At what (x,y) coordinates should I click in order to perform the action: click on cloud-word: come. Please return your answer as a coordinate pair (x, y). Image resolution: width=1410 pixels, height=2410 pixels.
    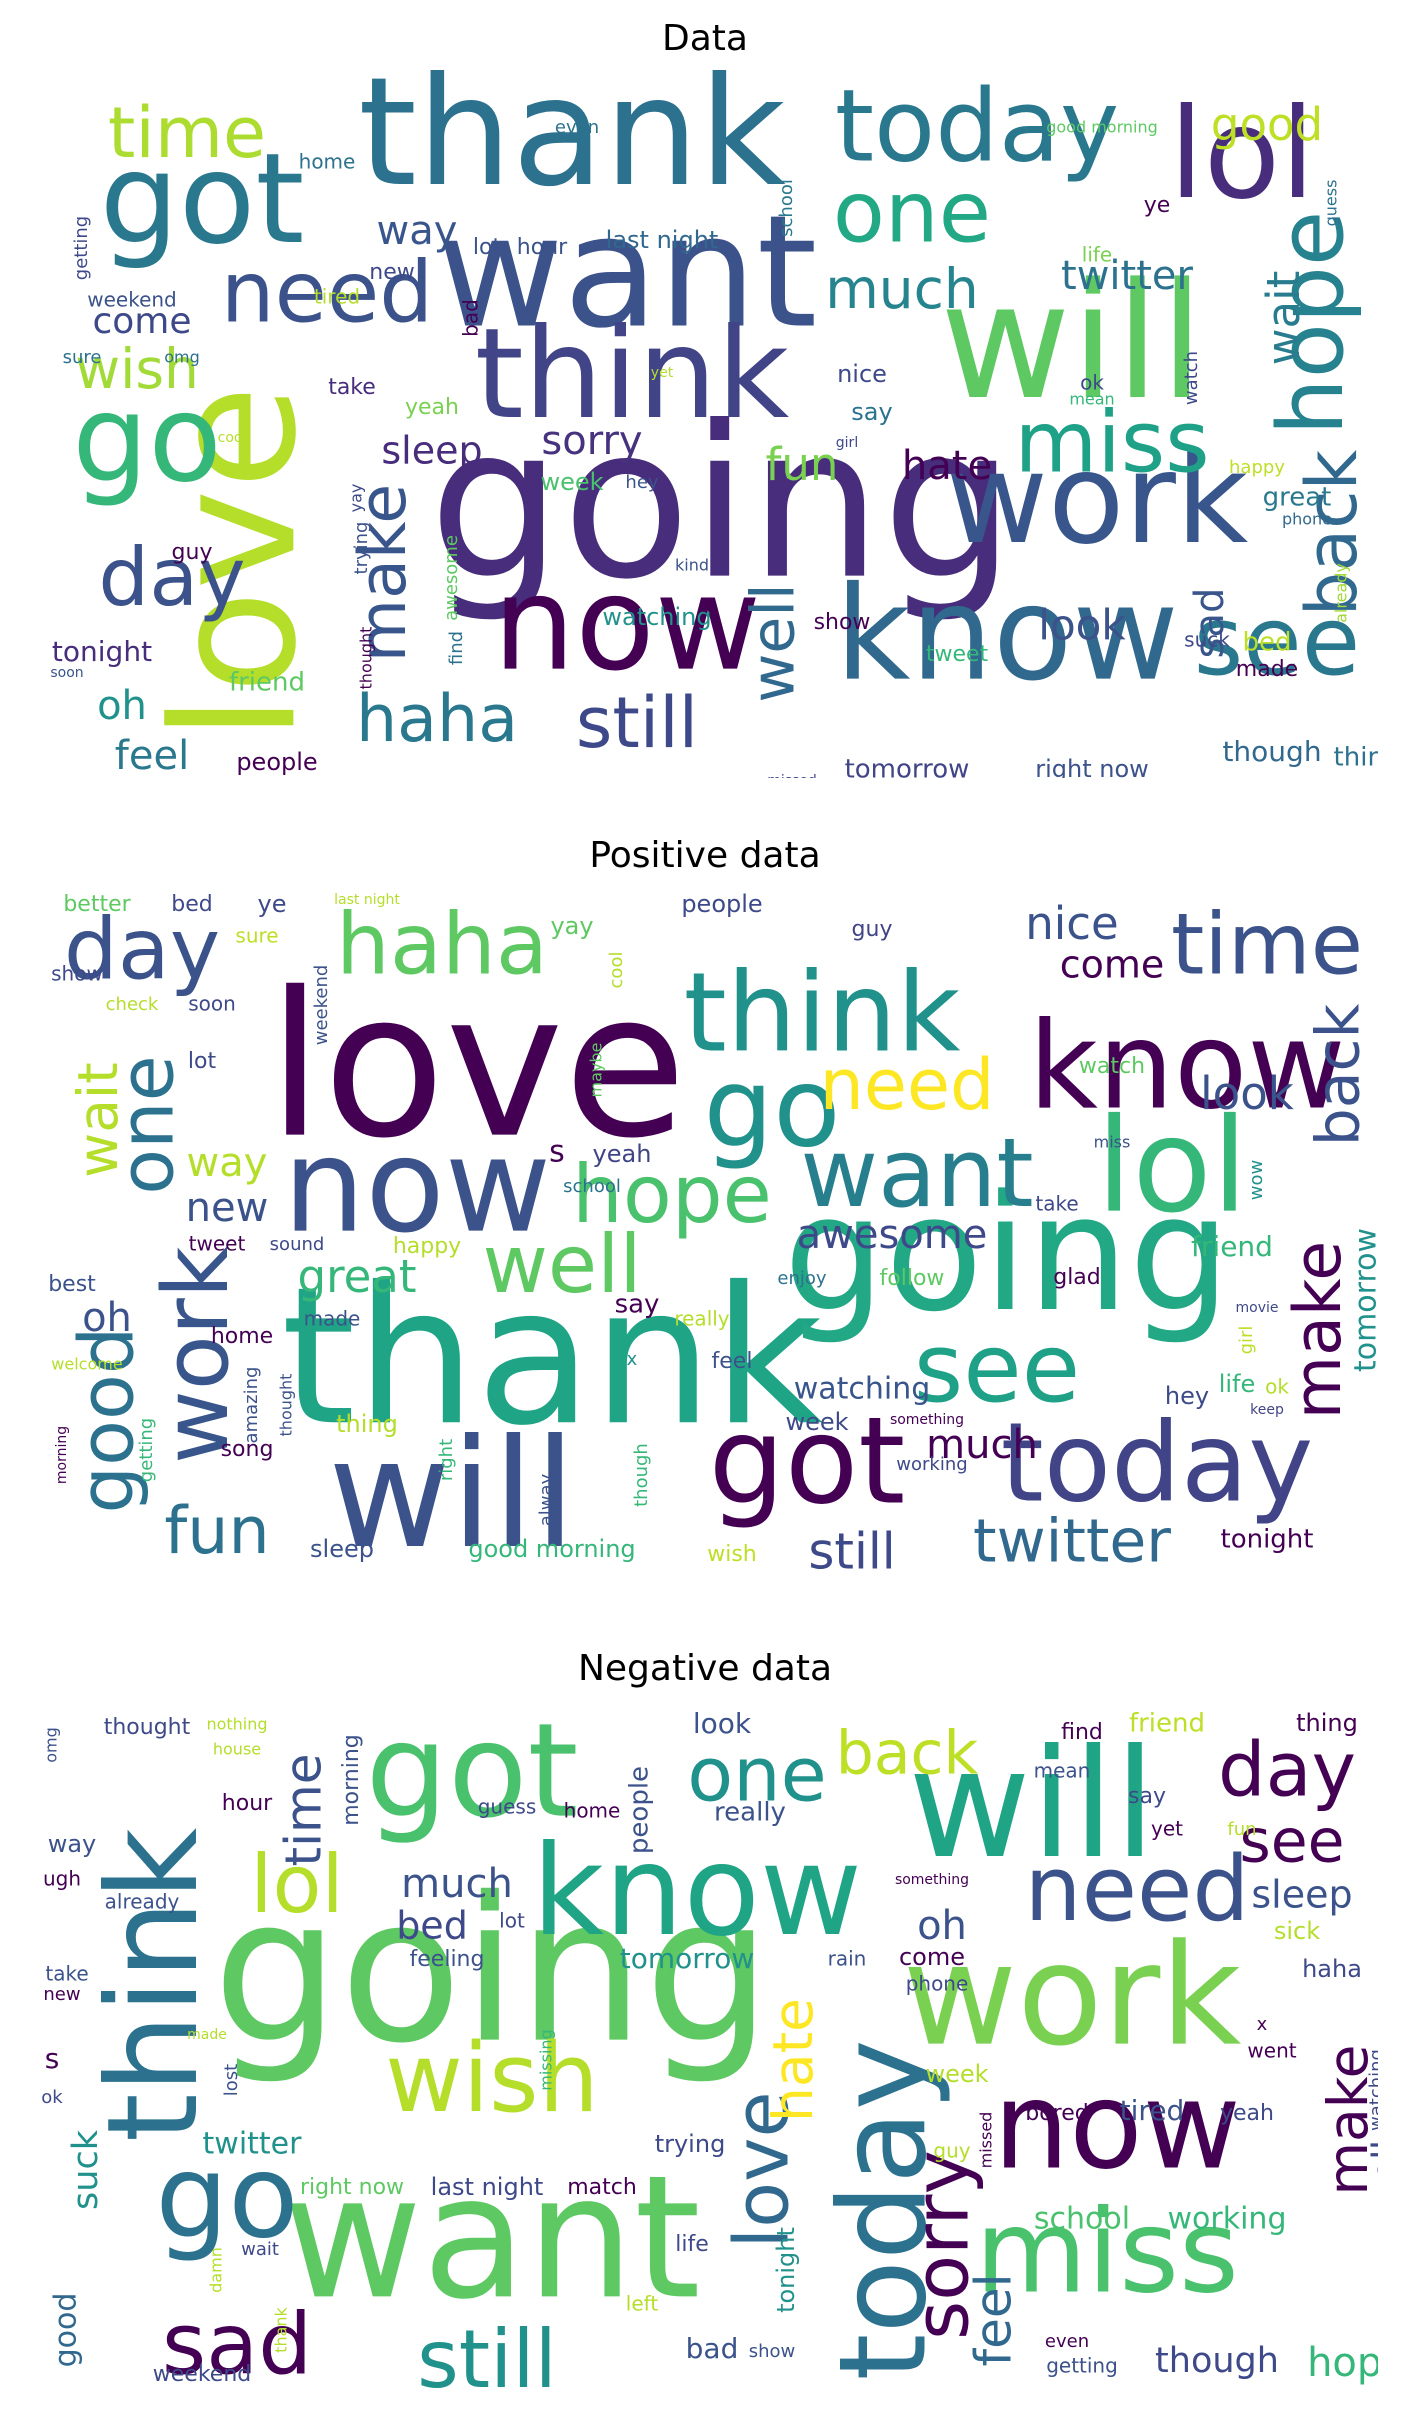
    Looking at the image, I should click on (141, 321).